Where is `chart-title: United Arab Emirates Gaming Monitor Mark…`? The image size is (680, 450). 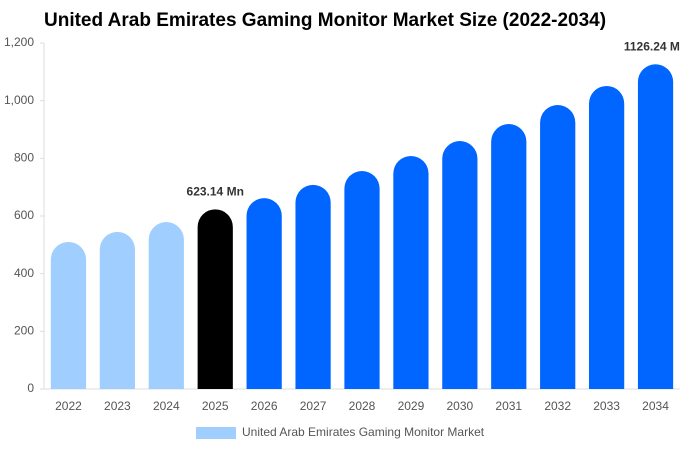
chart-title: United Arab Emirates Gaming Monitor Mark… is located at coordinates (325, 20).